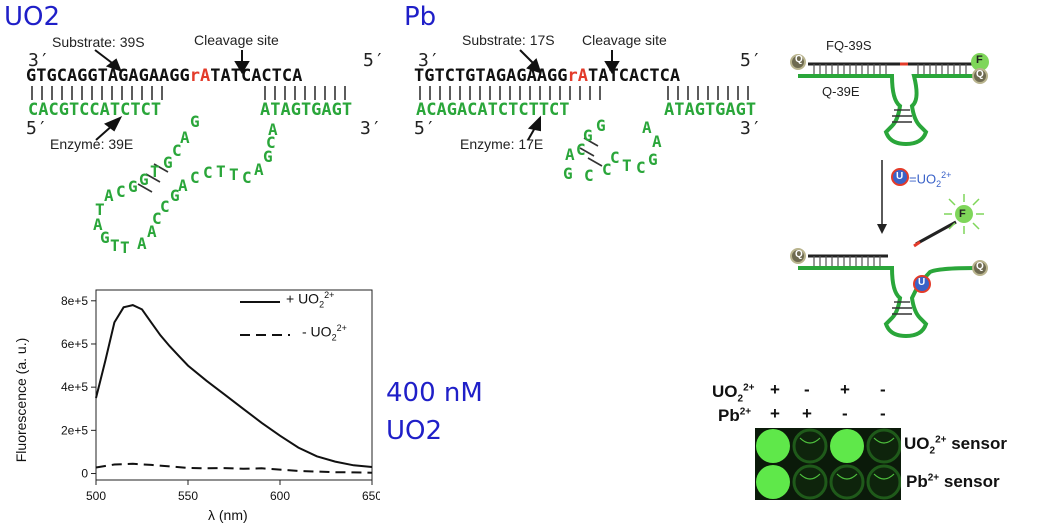  Describe the element at coordinates (37, 128) in the screenshot. I see `prime-5-bottom: 5′` at that location.